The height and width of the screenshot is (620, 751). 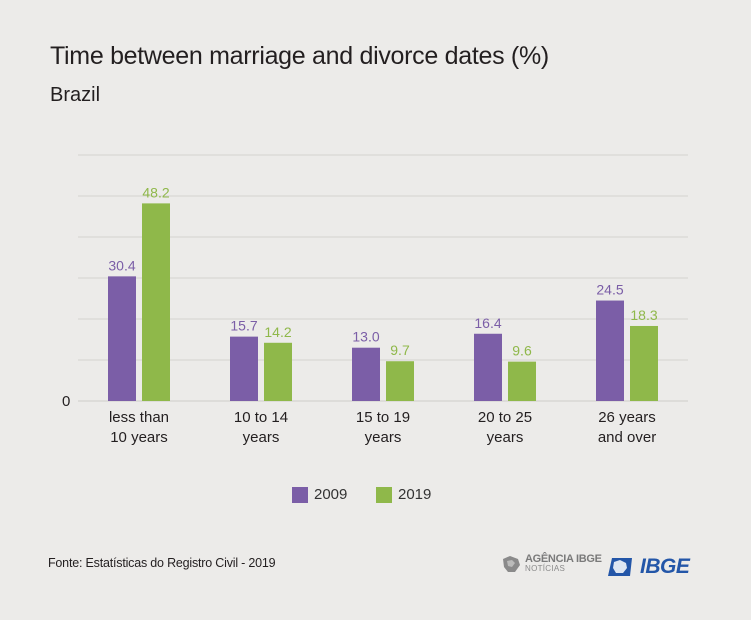 What do you see at coordinates (139, 437) in the screenshot?
I see `category-label-0: 10 years` at bounding box center [139, 437].